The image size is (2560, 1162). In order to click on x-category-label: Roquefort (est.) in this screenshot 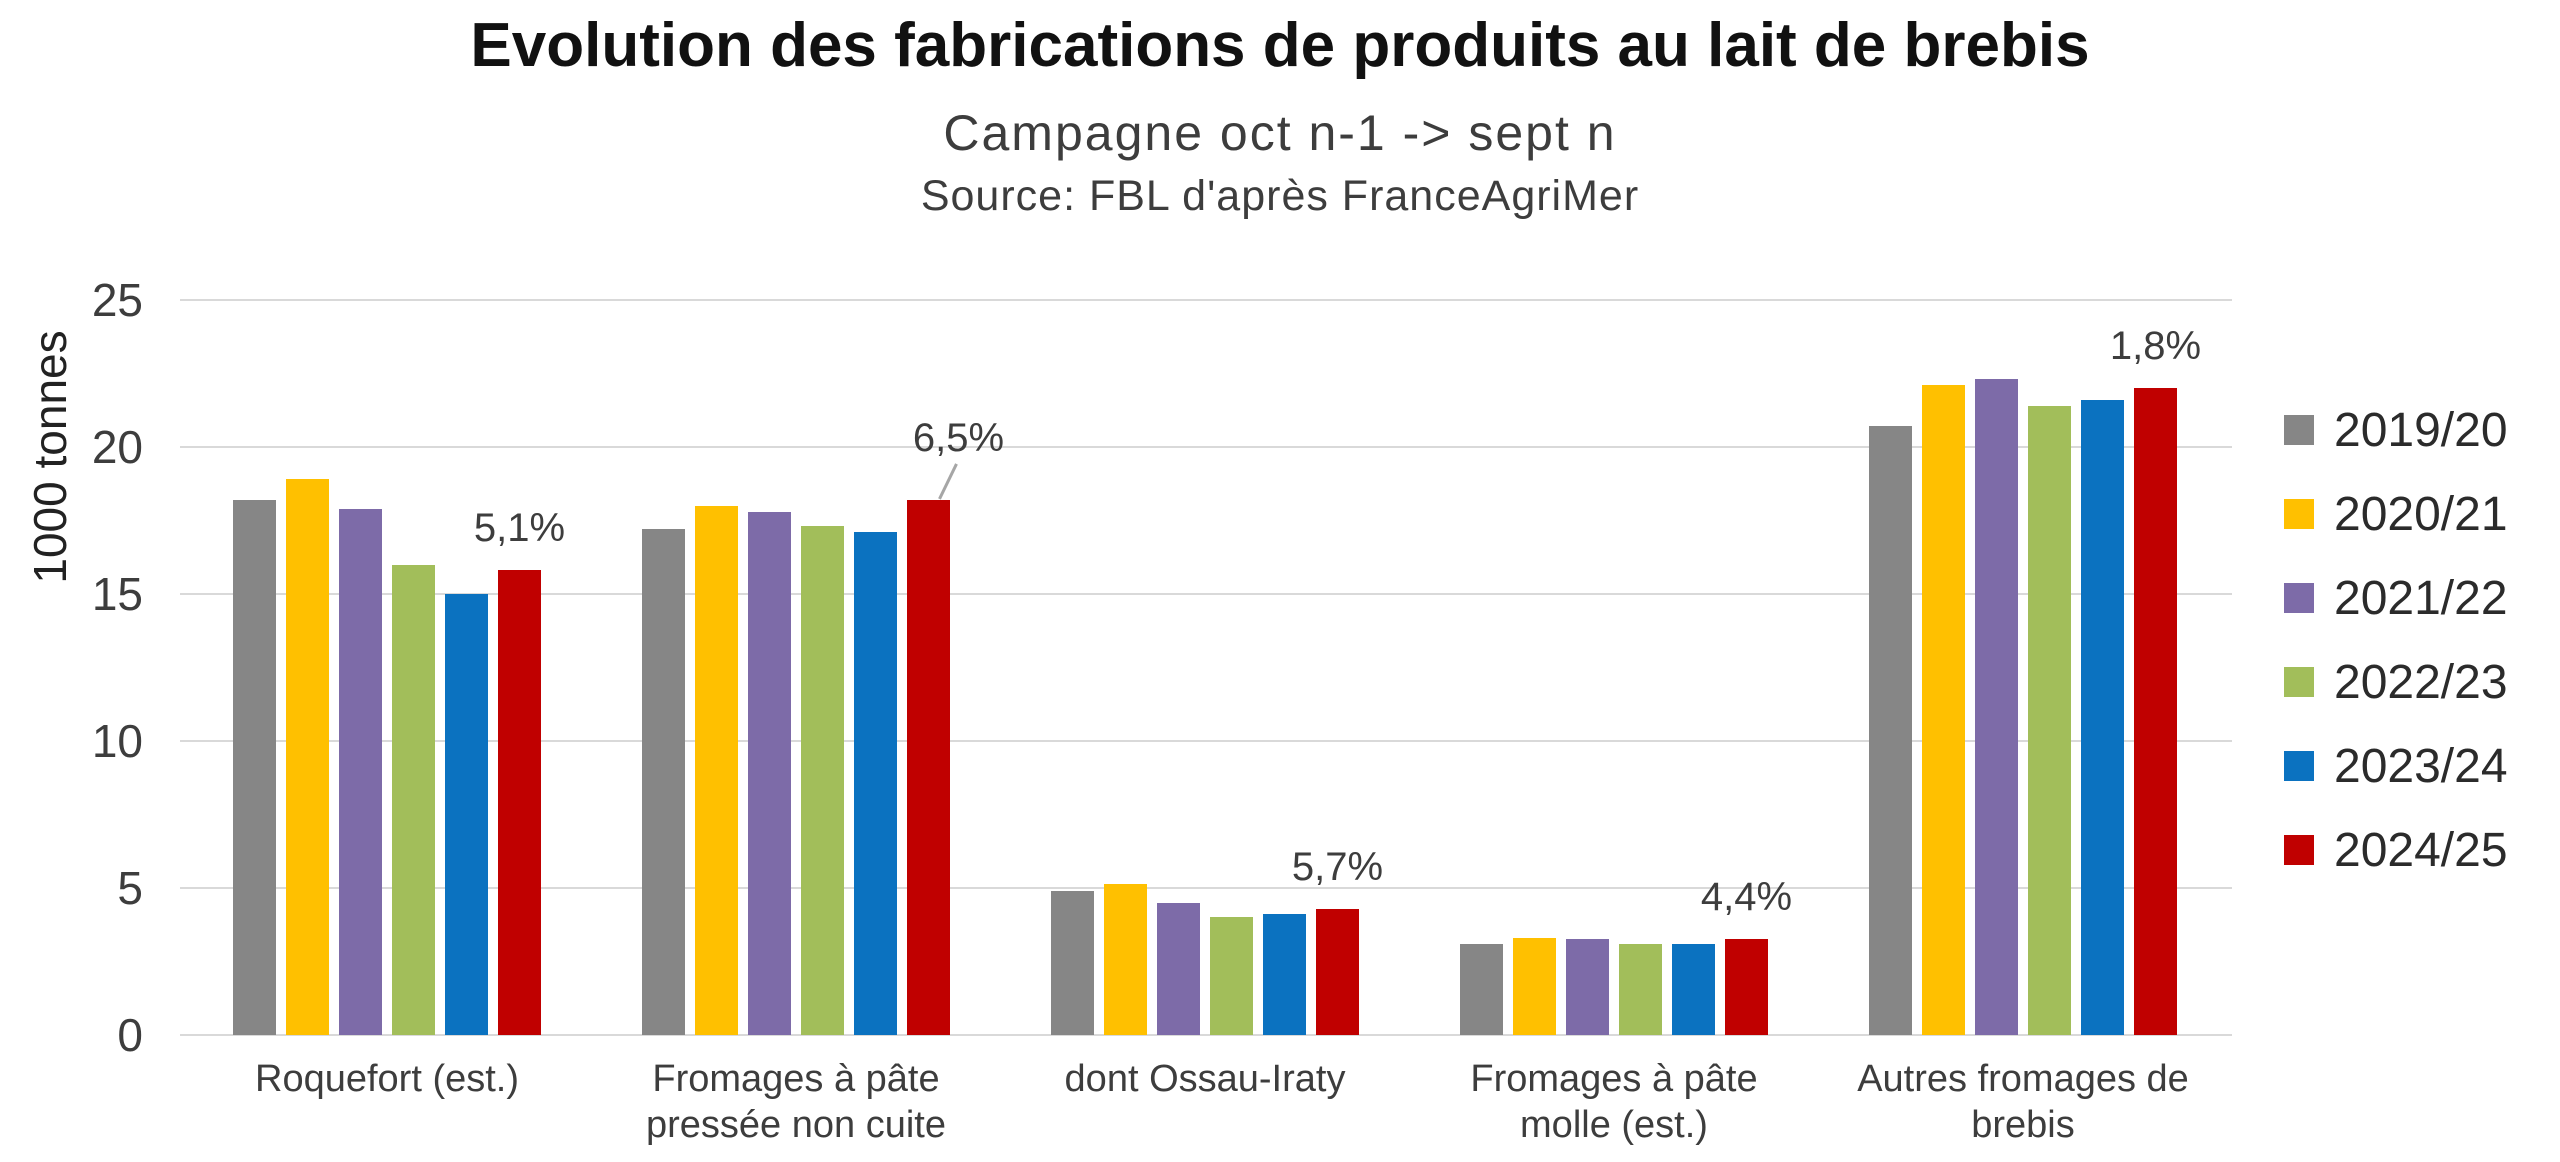, I will do `click(387, 1079)`.